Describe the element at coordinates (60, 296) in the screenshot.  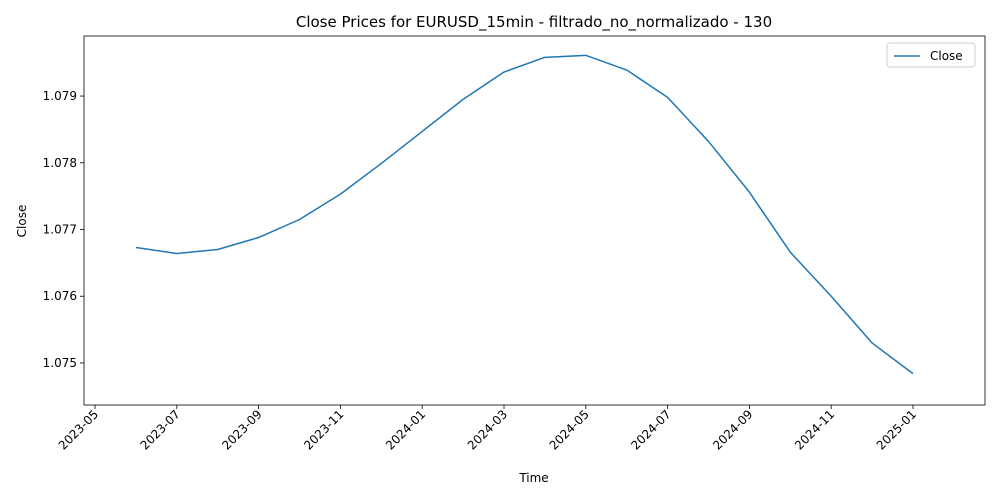
I see `y-tick-label: 1.076` at that location.